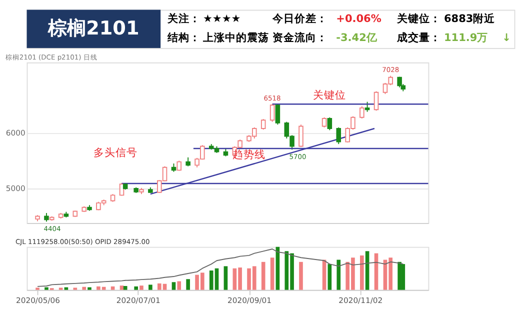  I want to click on text: -3.42亿, so click(357, 38).